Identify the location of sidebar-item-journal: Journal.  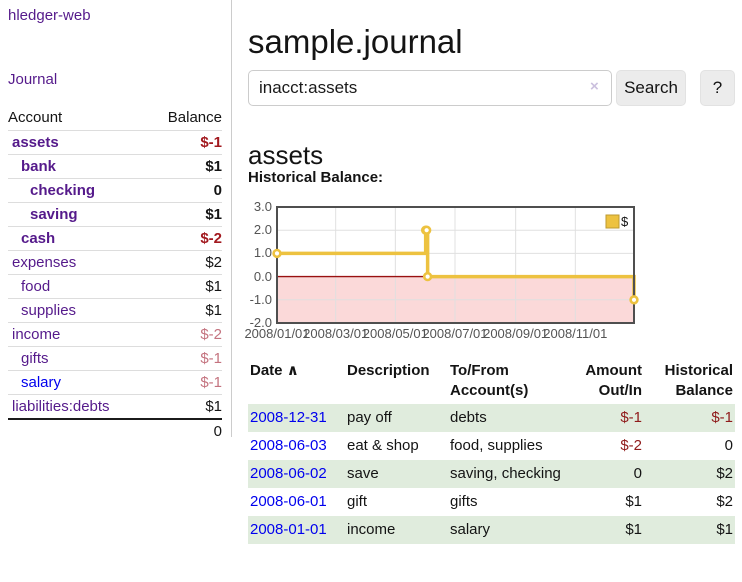
(33, 79).